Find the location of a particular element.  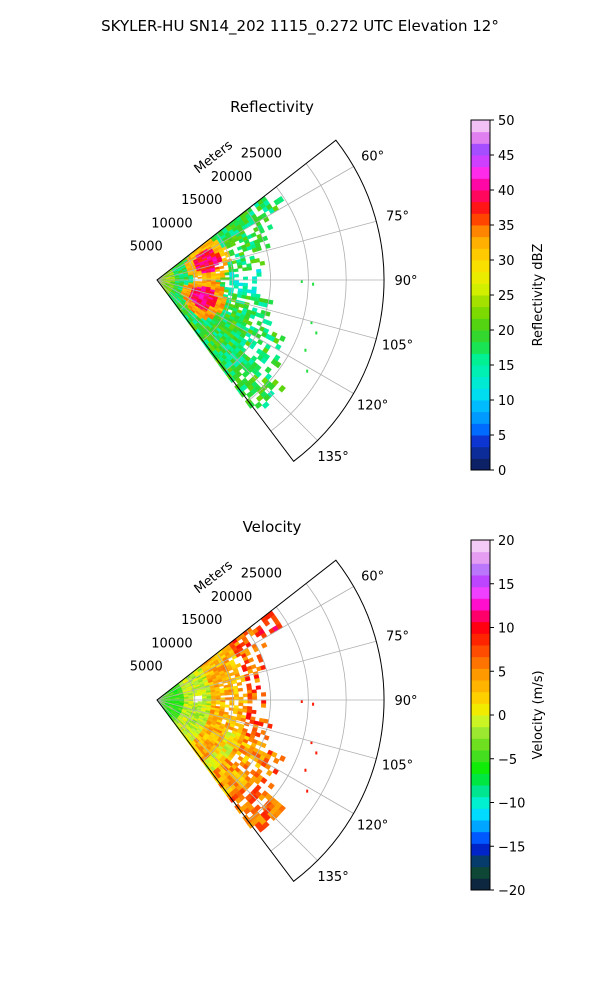

angle-tick-label: 105° is located at coordinates (397, 345).